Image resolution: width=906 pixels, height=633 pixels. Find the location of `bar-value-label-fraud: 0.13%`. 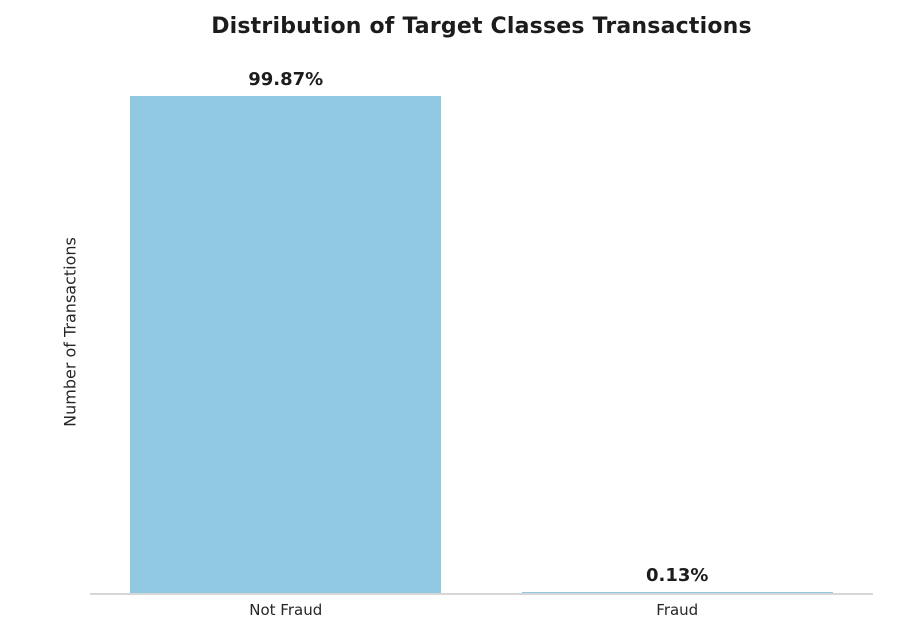

bar-value-label-fraud: 0.13% is located at coordinates (677, 576).